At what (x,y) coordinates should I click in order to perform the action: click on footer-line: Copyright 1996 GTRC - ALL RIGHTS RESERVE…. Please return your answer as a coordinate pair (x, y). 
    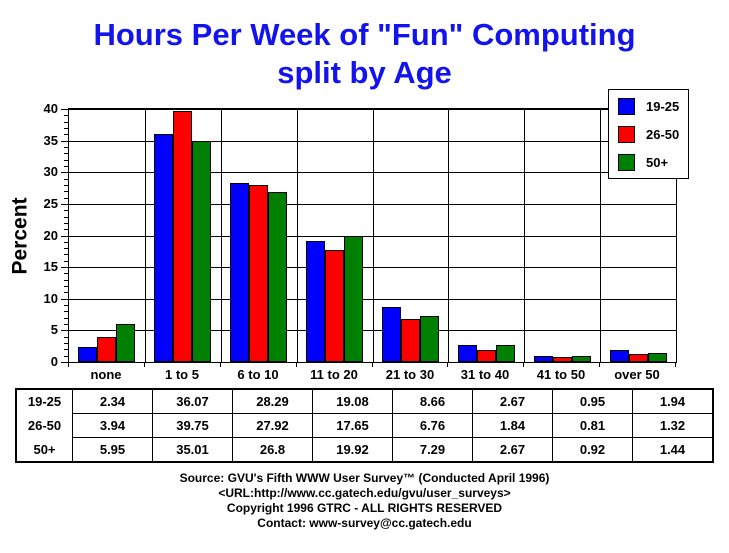
    Looking at the image, I should click on (364, 508).